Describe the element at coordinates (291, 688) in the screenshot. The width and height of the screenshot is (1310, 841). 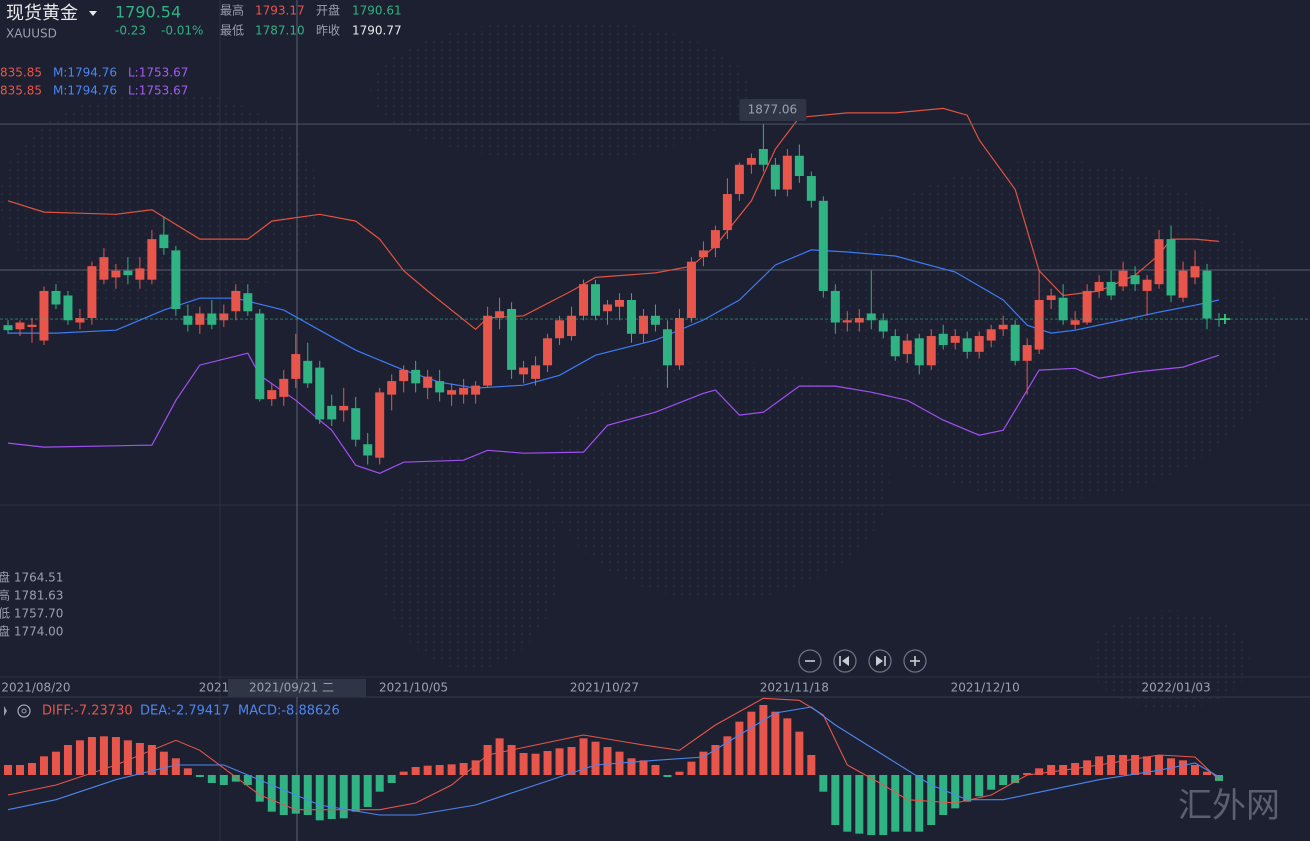
I see `crosshair-date: 2021/09/21 二` at that location.